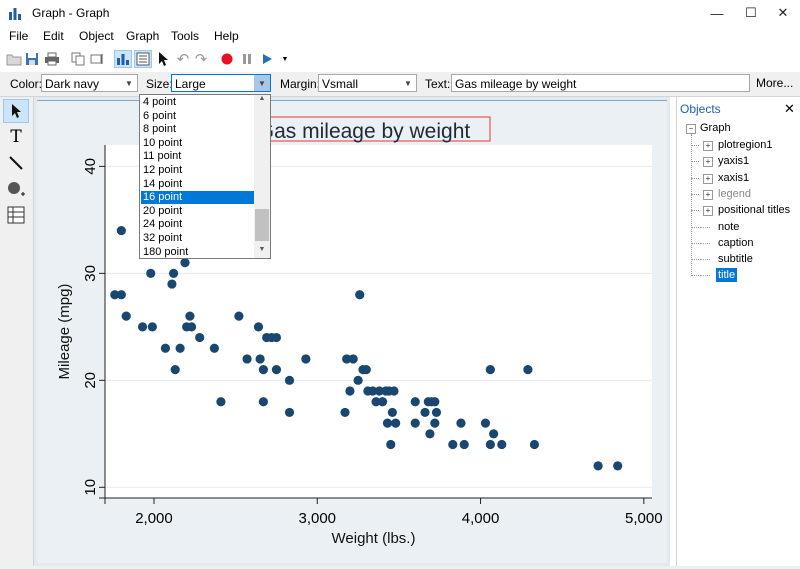 This screenshot has width=800, height=569. What do you see at coordinates (783, 12) in the screenshot?
I see `close-button: ✕` at bounding box center [783, 12].